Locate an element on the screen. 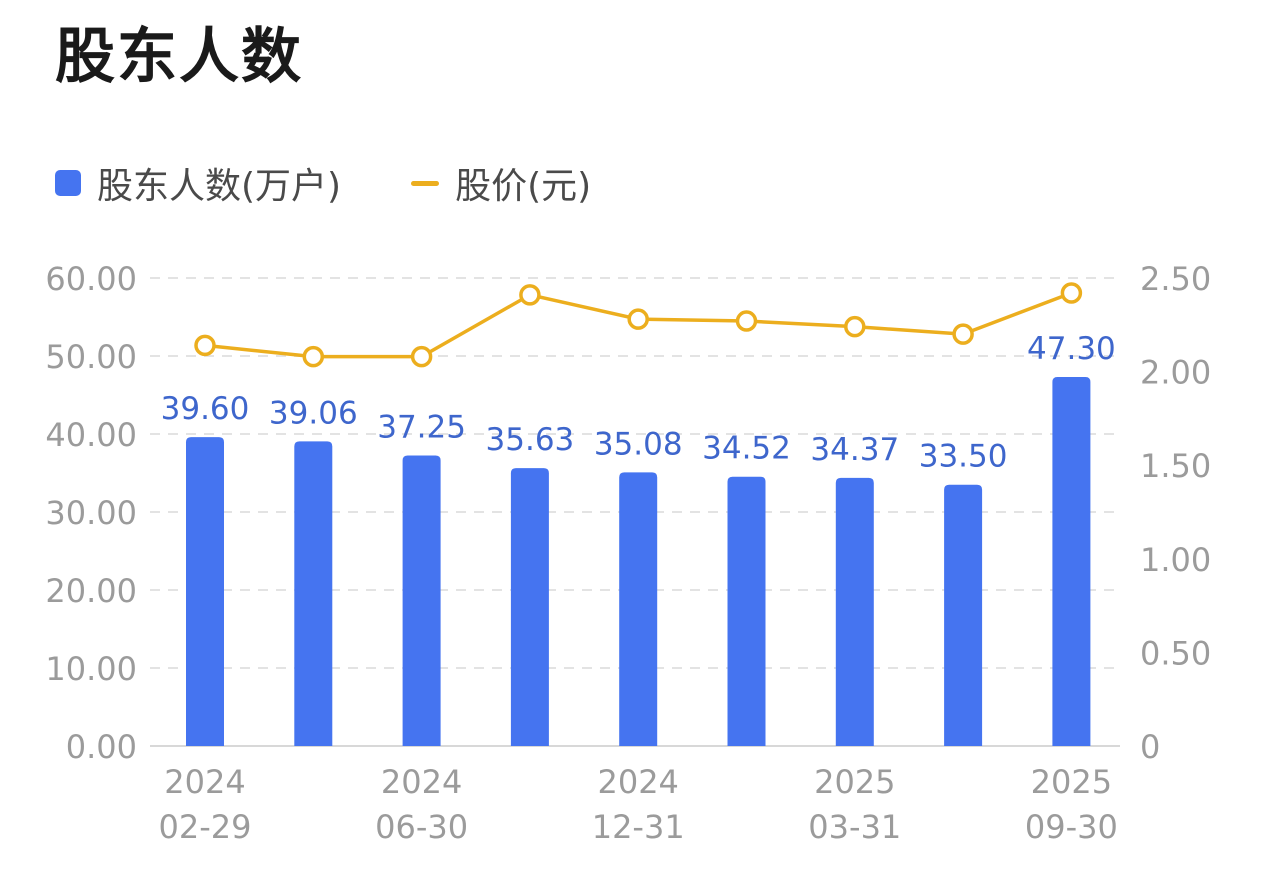 This screenshot has height=876, width=1280. y-right-tick-label: 0 is located at coordinates (1150, 747).